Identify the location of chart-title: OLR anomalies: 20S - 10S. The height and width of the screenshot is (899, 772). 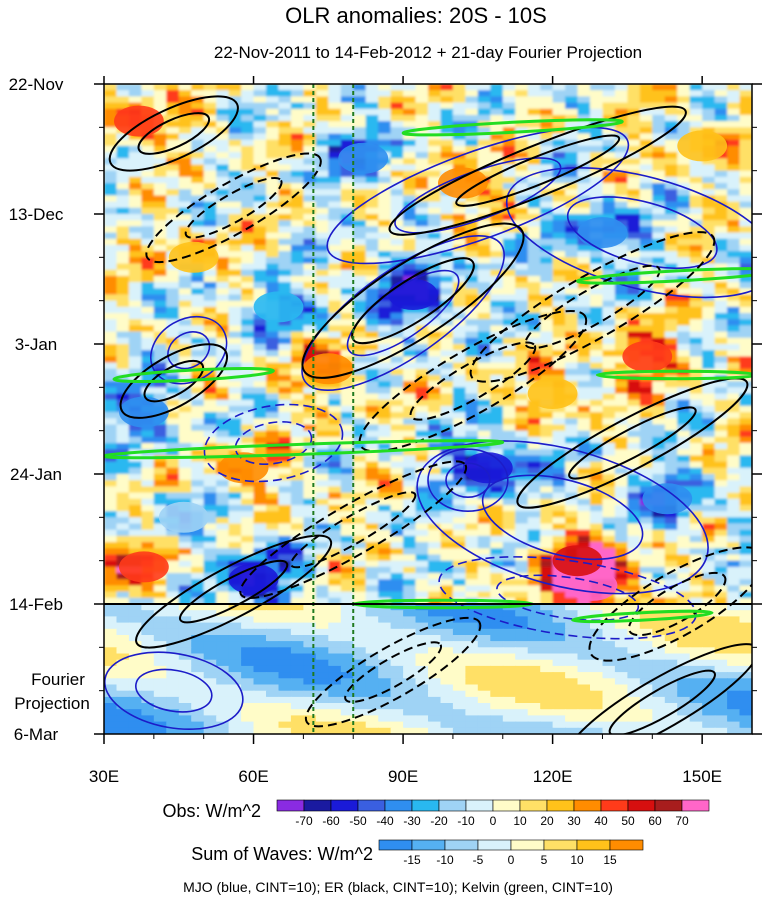
(416, 15).